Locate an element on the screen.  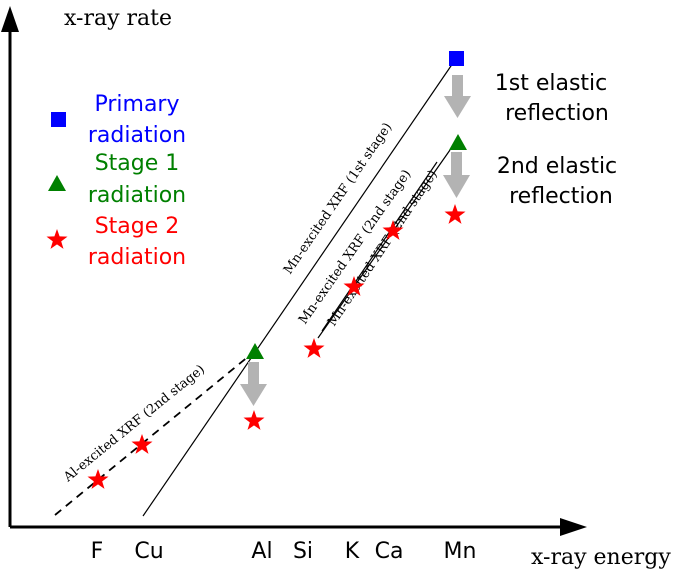
stage2-marker-ca is located at coordinates (393, 230).